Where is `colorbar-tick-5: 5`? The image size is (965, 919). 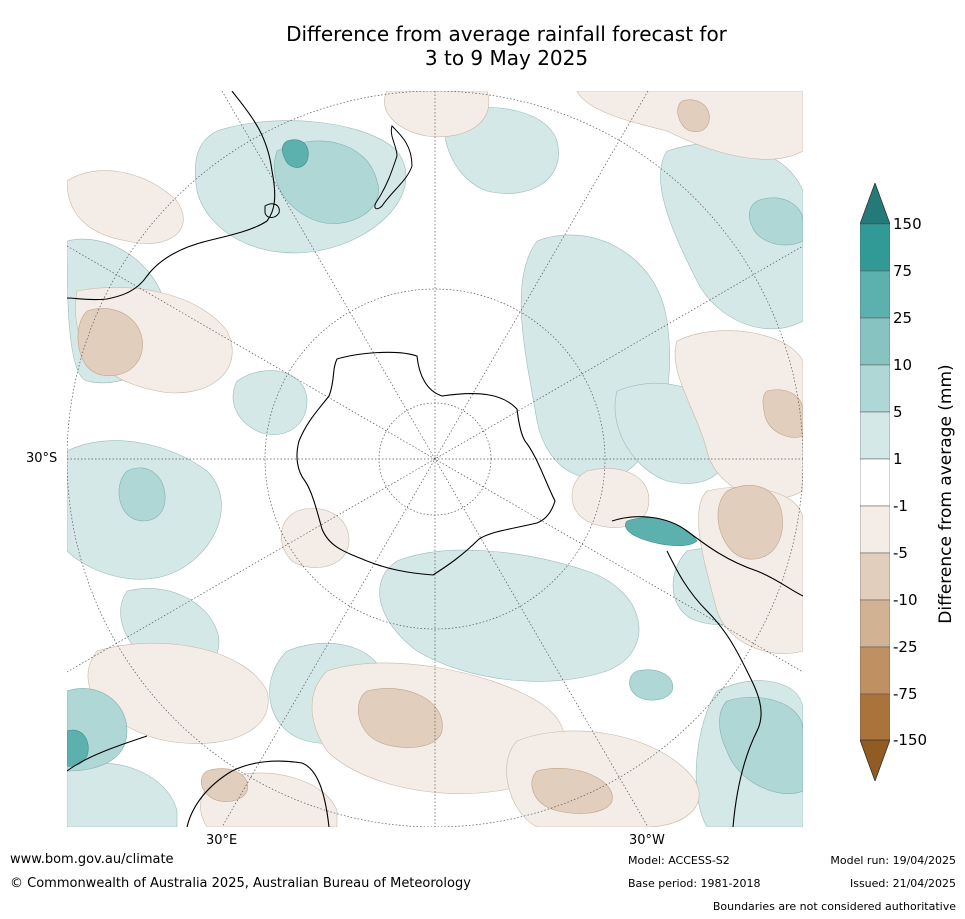
colorbar-tick-5: 5 is located at coordinates (898, 412).